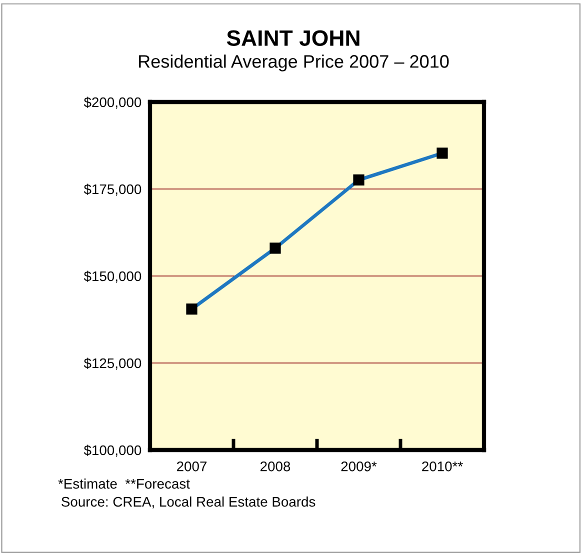 Image resolution: width=587 pixels, height=554 pixels. I want to click on x-tick-label: 2009*, so click(359, 466).